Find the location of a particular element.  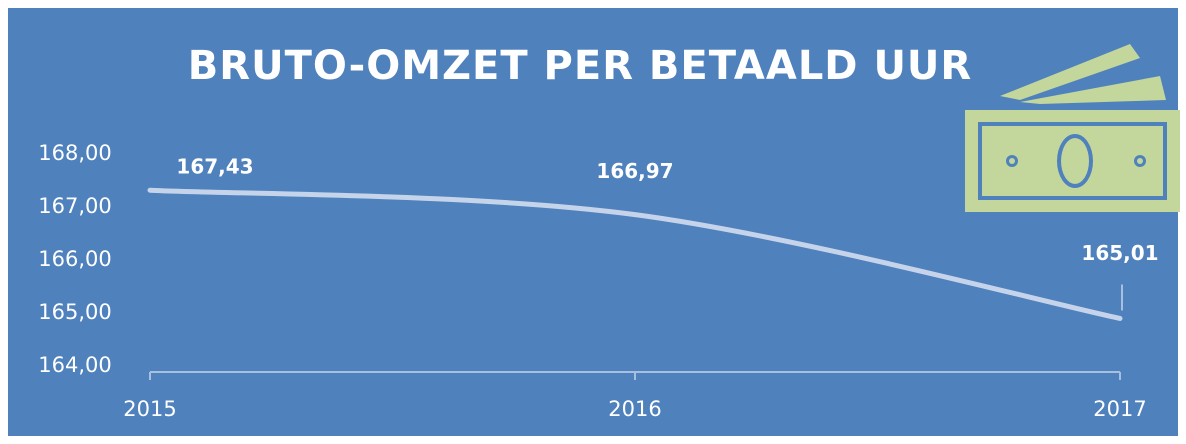

data-label: 167,43 is located at coordinates (214, 167).